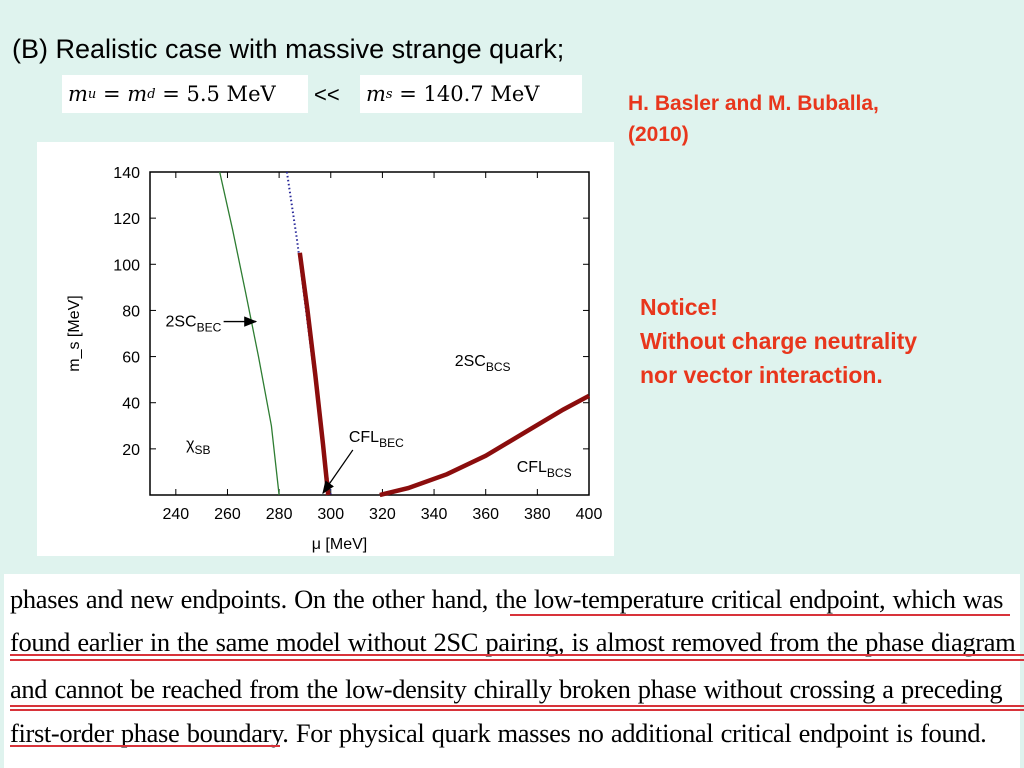 This screenshot has height=768, width=1024. What do you see at coordinates (376, 439) in the screenshot?
I see `region-label: CFLBEC` at bounding box center [376, 439].